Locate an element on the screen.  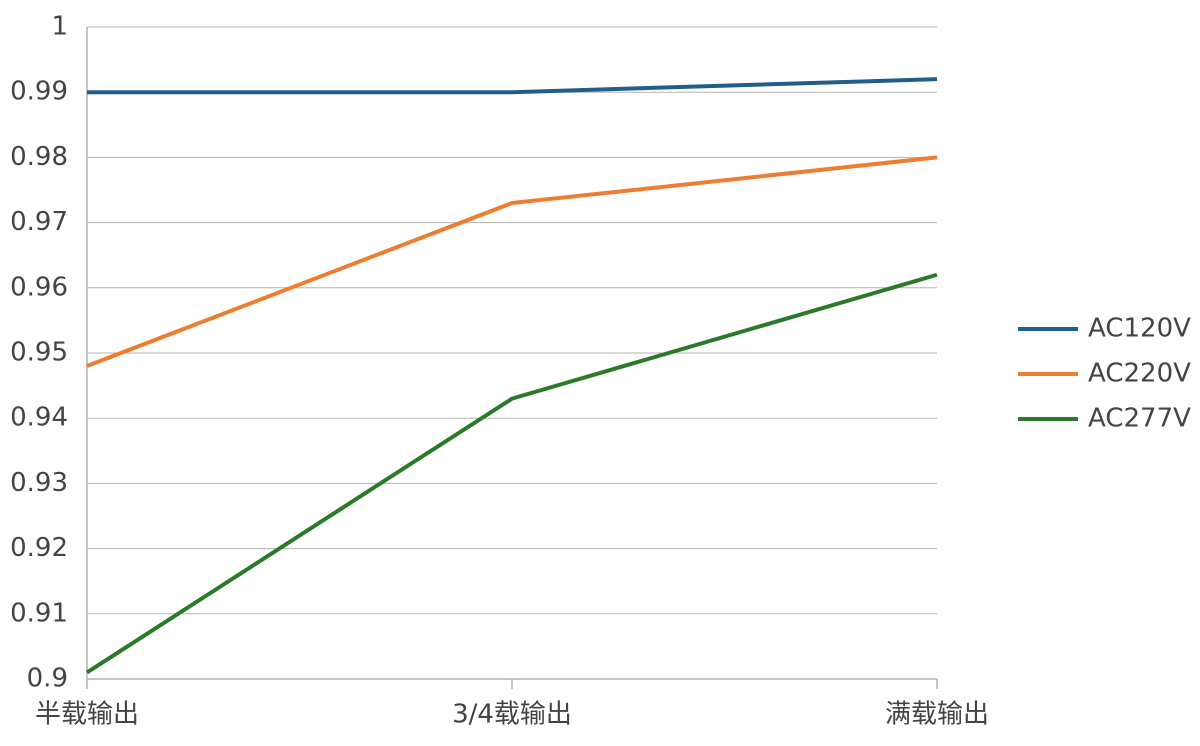
legend-label: AC220V is located at coordinates (1139, 374).